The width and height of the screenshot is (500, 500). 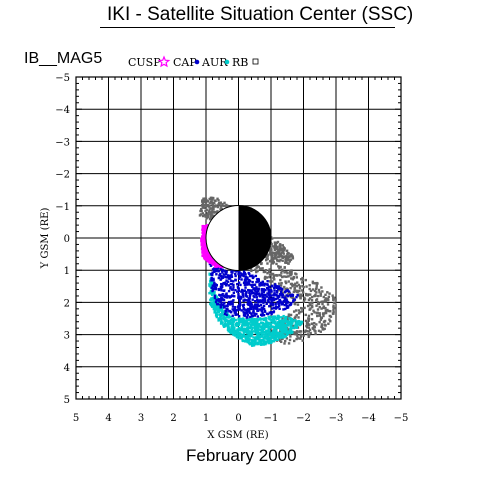 What do you see at coordinates (240, 62) in the screenshot?
I see `legend-label-rb: RB` at bounding box center [240, 62].